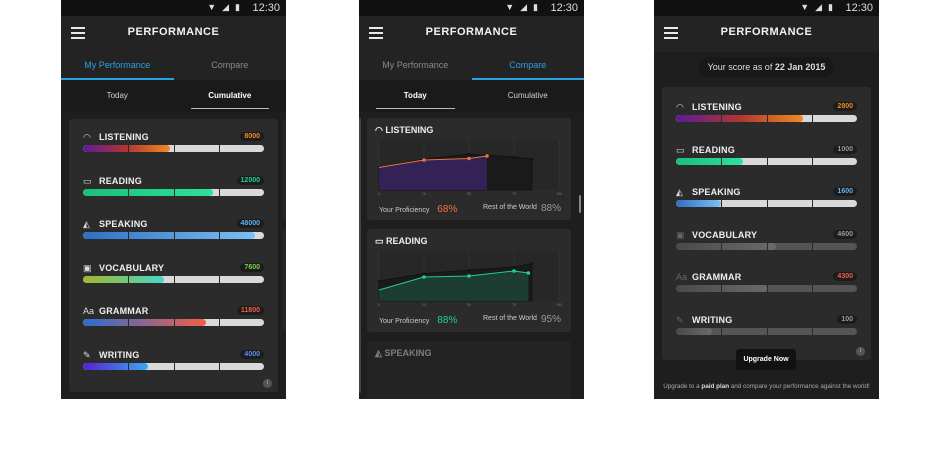 This screenshot has height=471, width=940. I want to click on skill-row-speaking: ◭ SPEAKING 1600, so click(766, 202).